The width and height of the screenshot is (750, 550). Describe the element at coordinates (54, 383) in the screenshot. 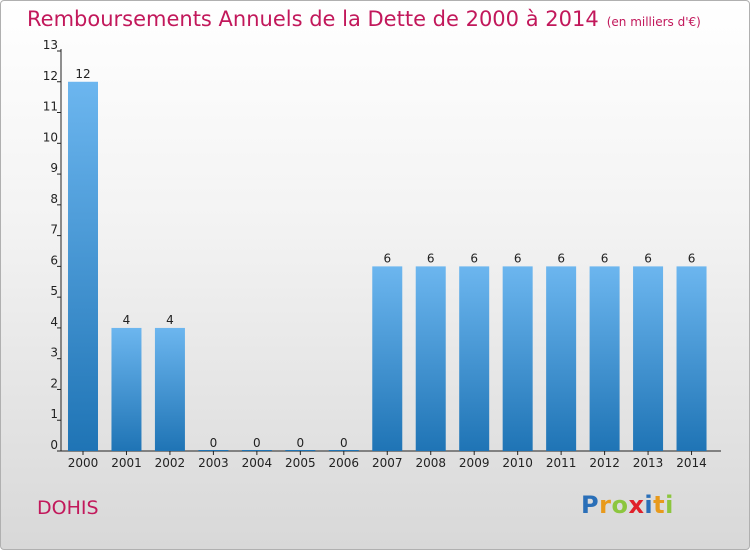

I see `y-tick-label: 2` at that location.